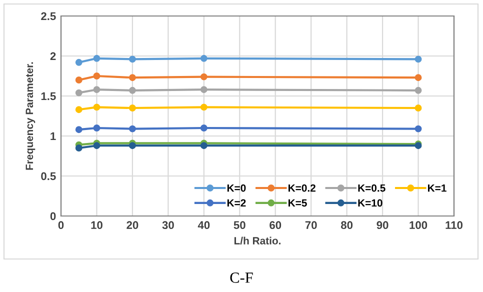 The height and width of the screenshot is (292, 483). Describe the element at coordinates (382, 225) in the screenshot. I see `x-tick-label: 90` at that location.